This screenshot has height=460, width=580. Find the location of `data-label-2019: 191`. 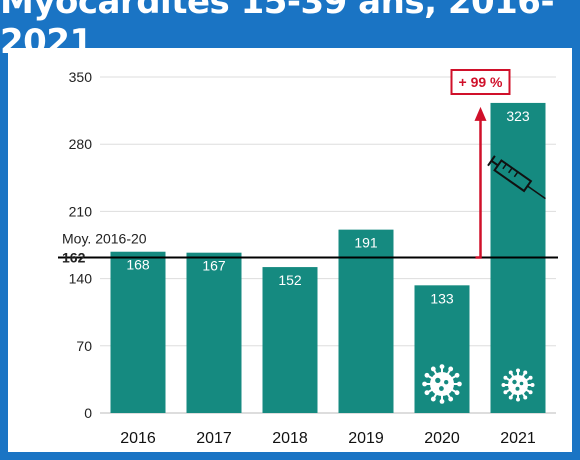

data-label-2019: 191 is located at coordinates (366, 243).